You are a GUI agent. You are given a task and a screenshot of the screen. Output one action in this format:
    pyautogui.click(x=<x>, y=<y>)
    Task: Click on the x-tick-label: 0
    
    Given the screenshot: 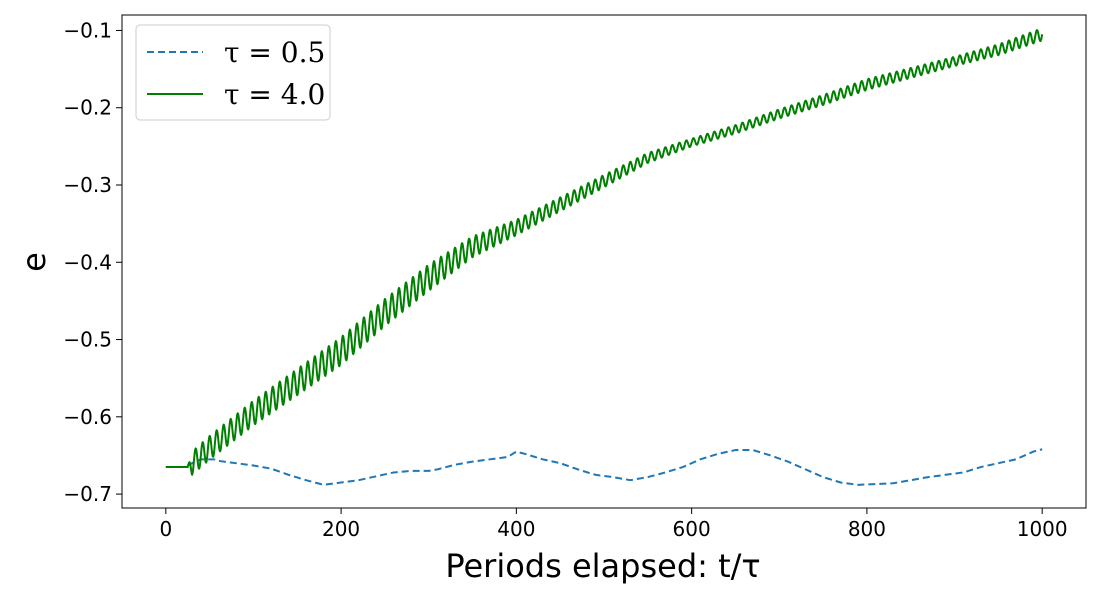 What is the action you would take?
    pyautogui.click(x=165, y=529)
    